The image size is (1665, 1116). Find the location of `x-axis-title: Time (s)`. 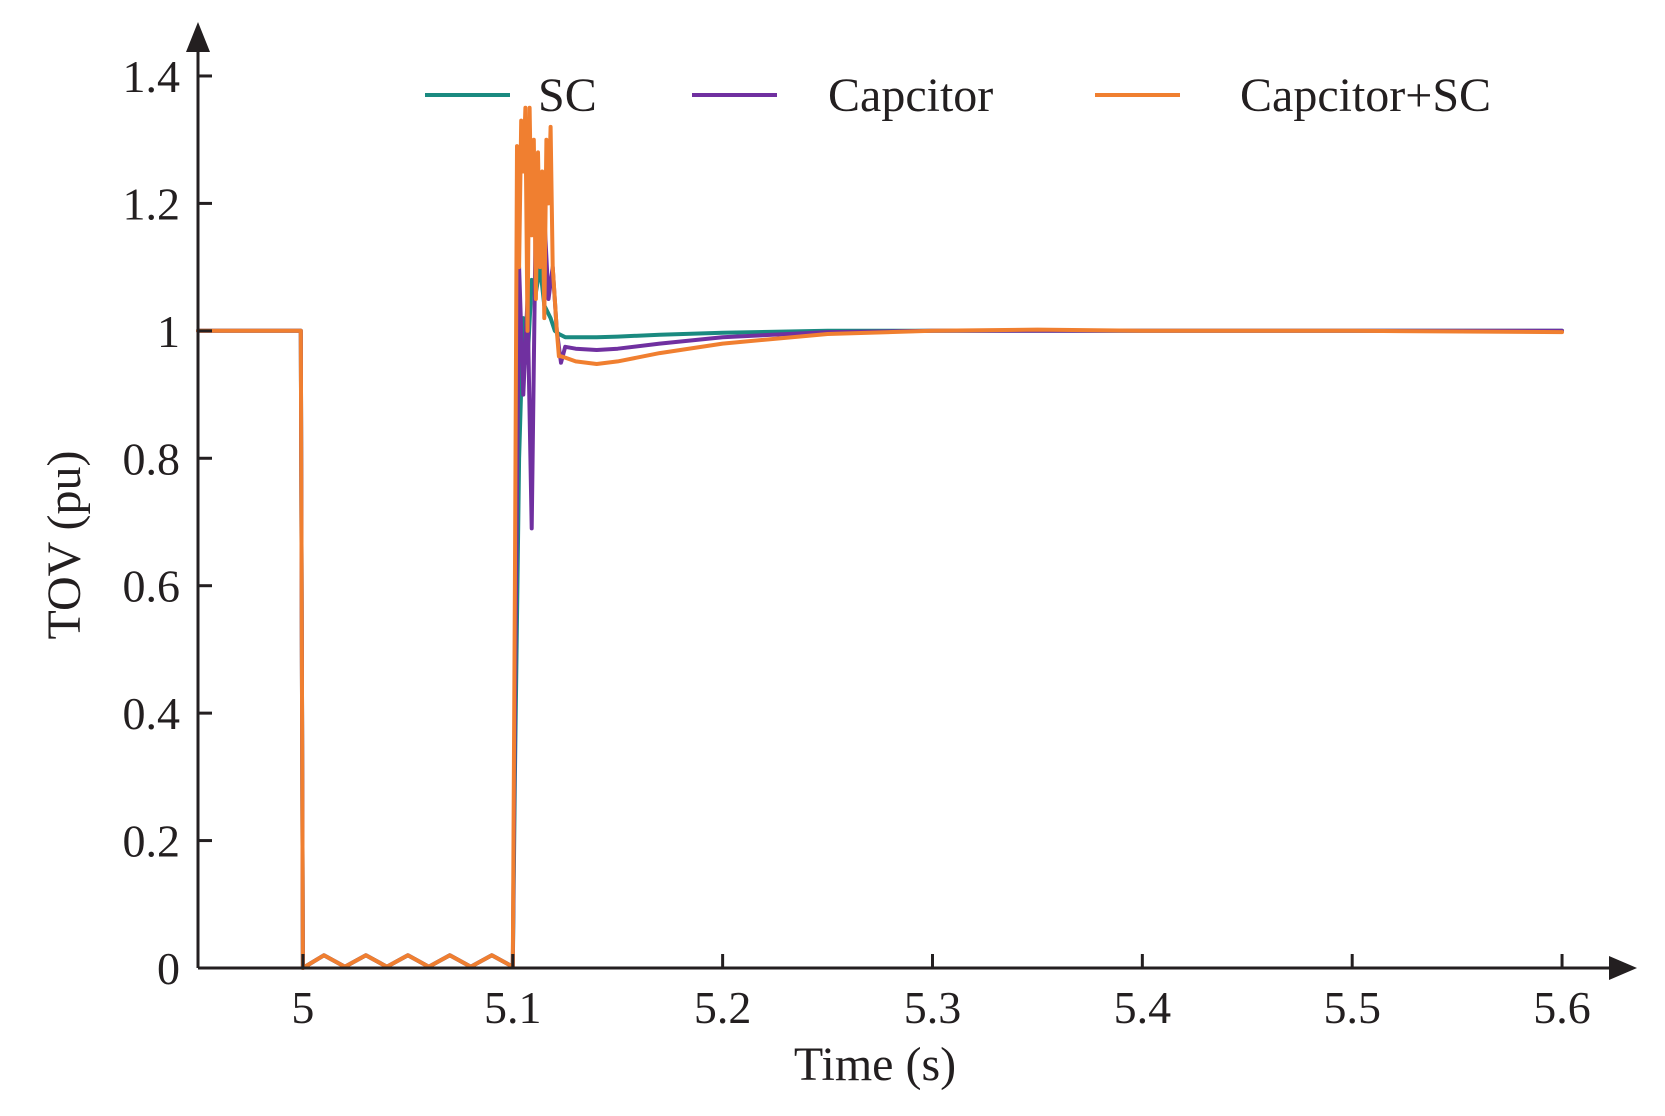

x-axis-title: Time (s) is located at coordinates (875, 1064).